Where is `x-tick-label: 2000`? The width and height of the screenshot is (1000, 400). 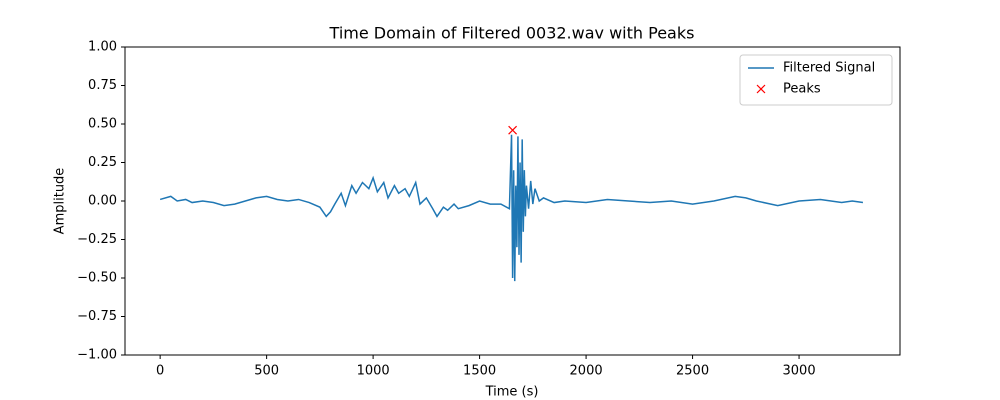 x-tick-label: 2000 is located at coordinates (586, 371).